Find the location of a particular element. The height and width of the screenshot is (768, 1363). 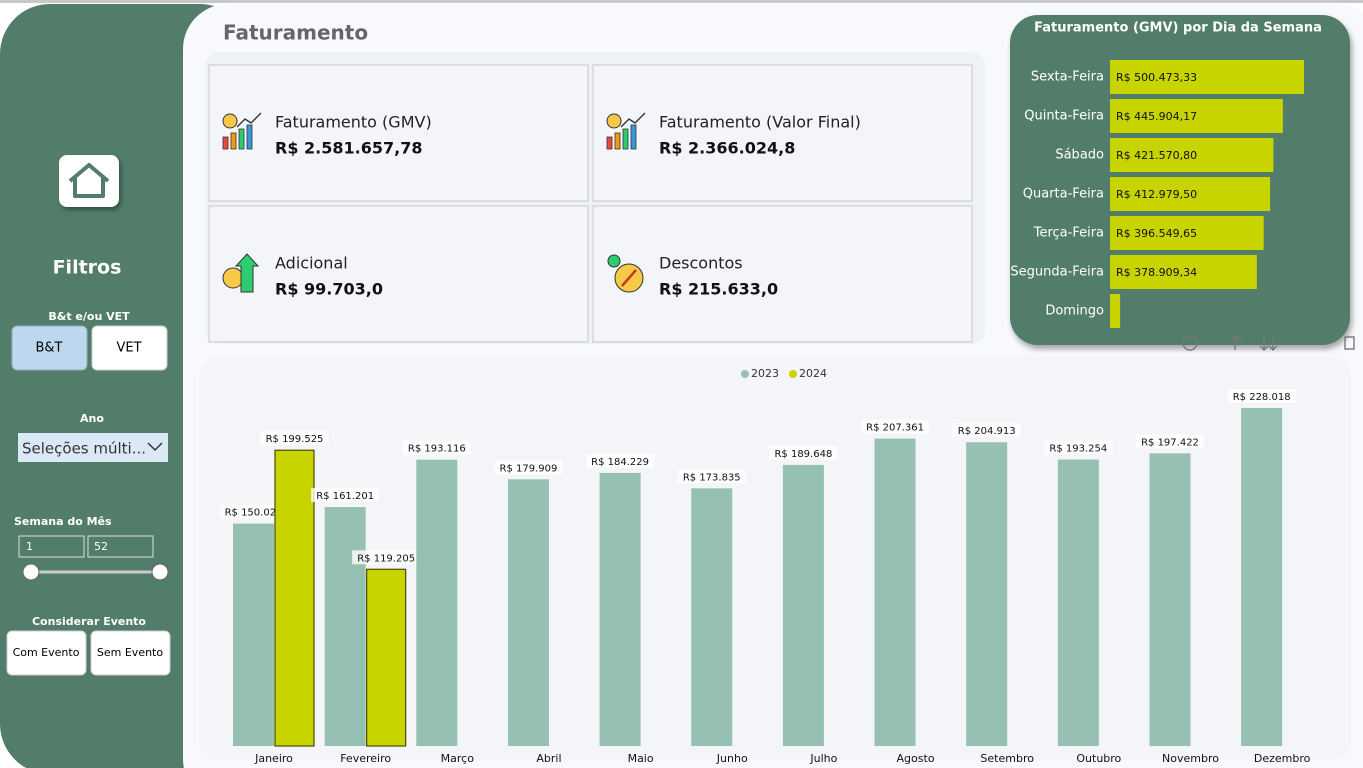

event-option: Com Evento is located at coordinates (46, 652).